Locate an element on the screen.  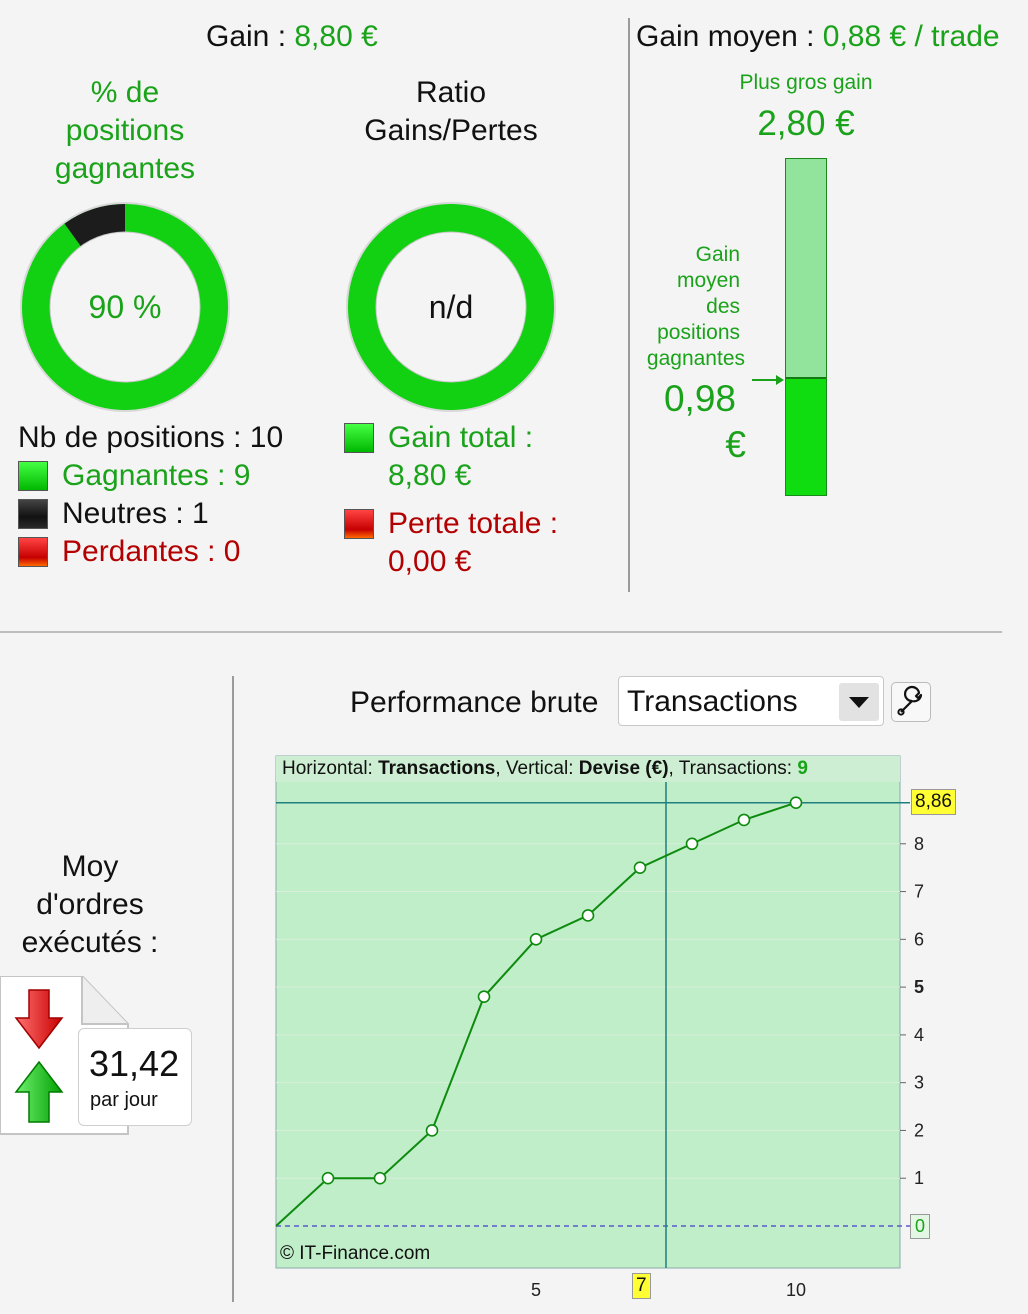
gain-bar is located at coordinates (806, 327).